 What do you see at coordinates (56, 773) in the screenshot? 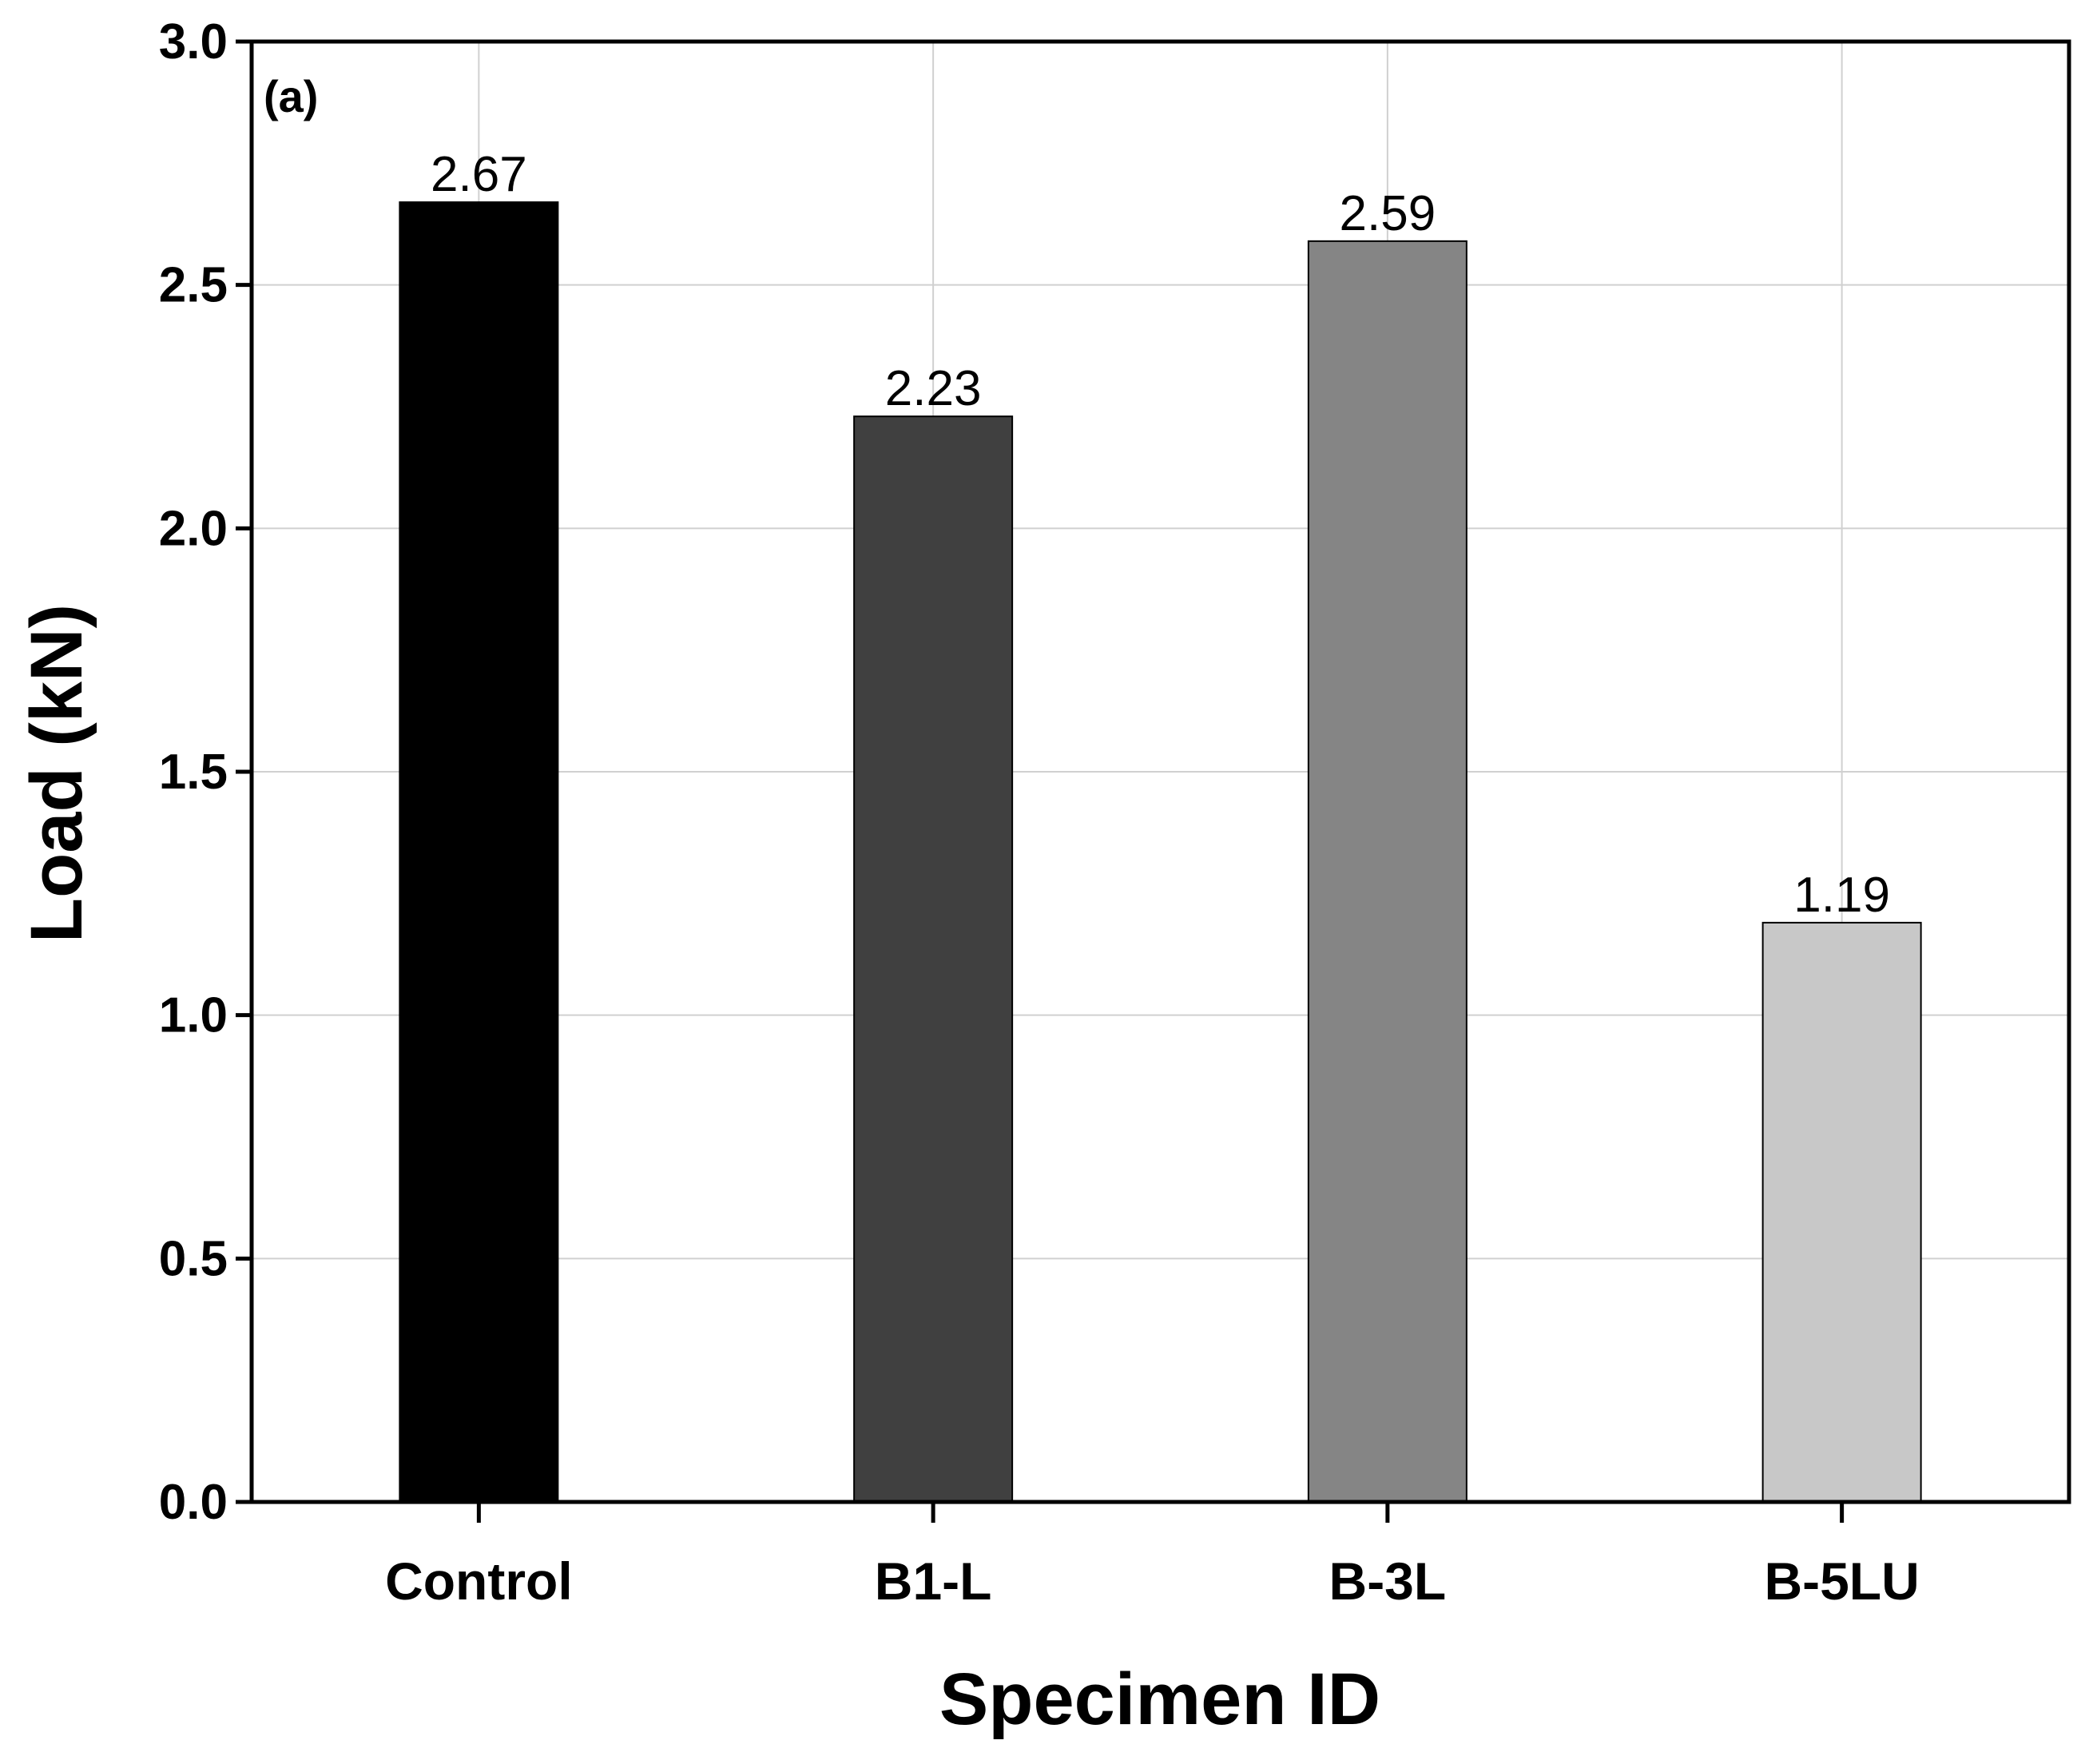
I see `y-axis-title: Load (kN)` at bounding box center [56, 773].